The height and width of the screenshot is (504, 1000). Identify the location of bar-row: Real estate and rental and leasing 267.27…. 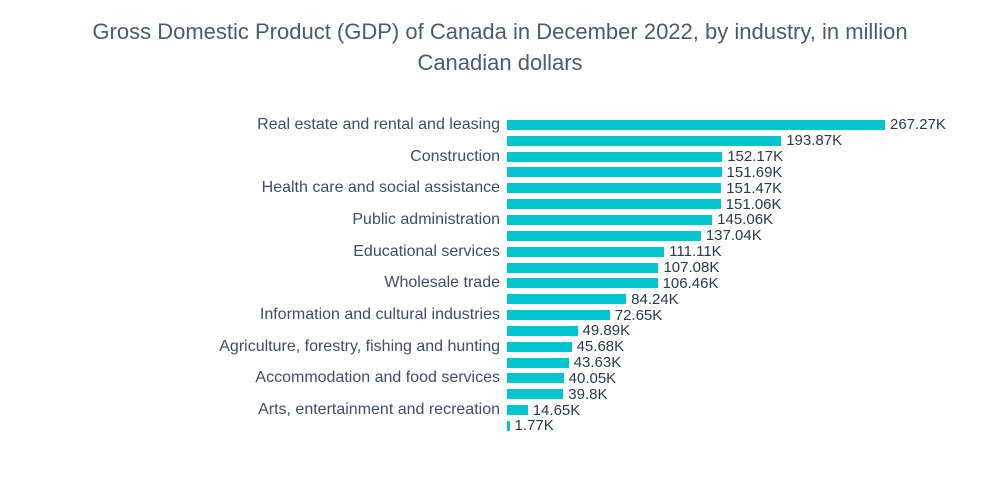
(500, 124).